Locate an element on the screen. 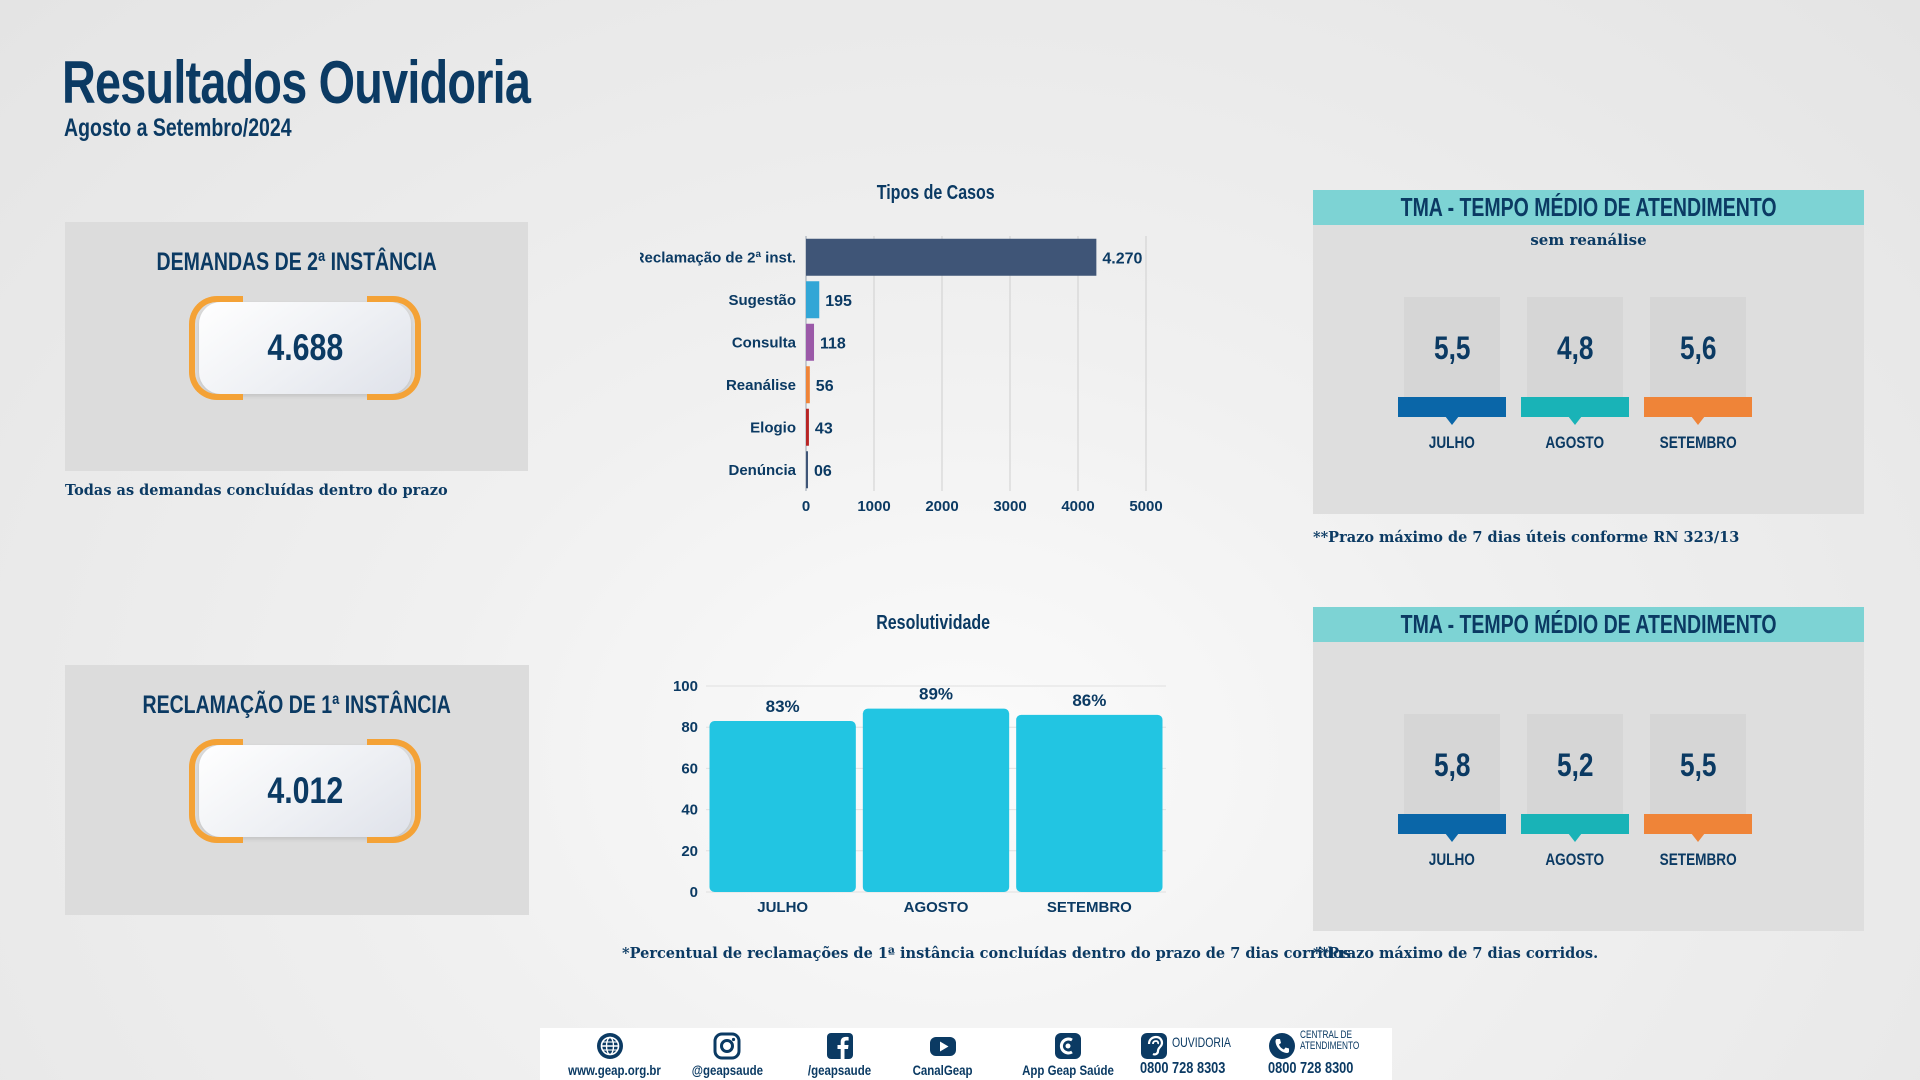 This screenshot has width=1920, height=1080. footer-central-phone: 0800 728 8300 is located at coordinates (1311, 1068).